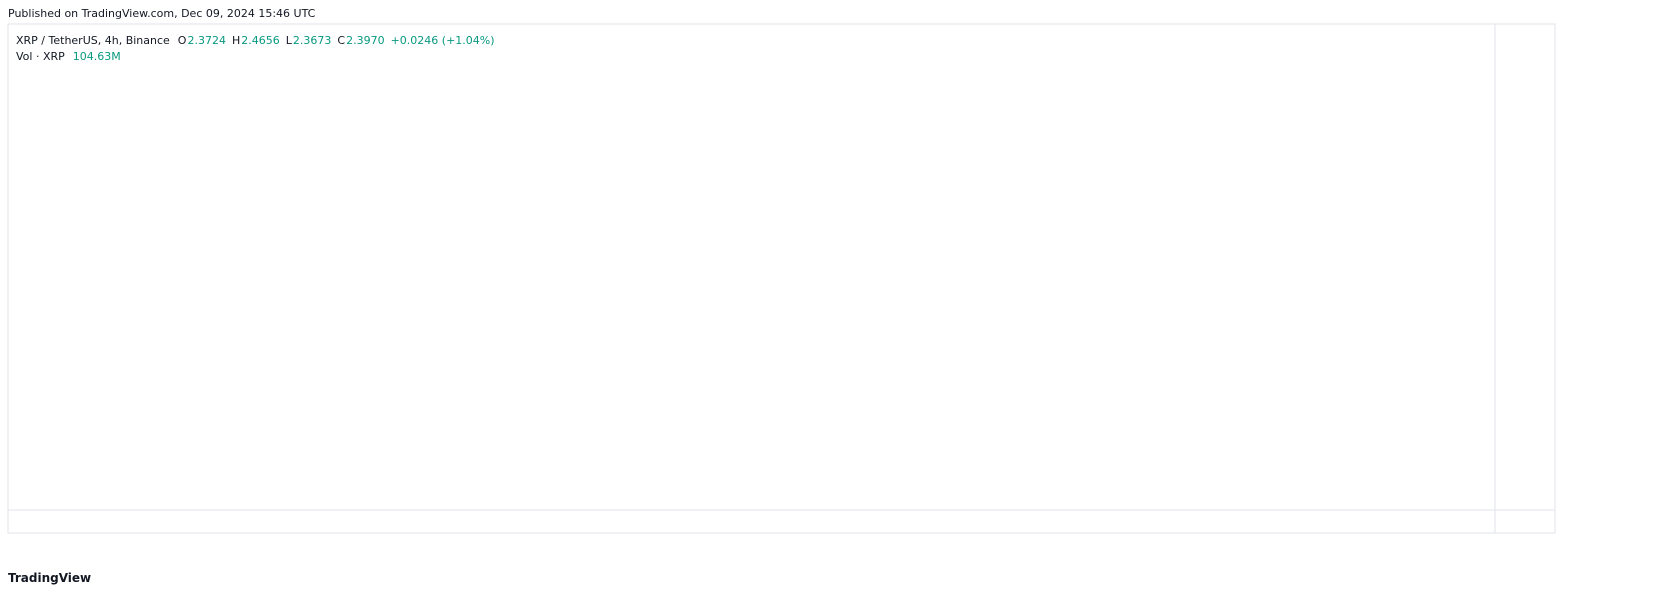  What do you see at coordinates (50, 578) in the screenshot?
I see `footer-logo: TradingView` at bounding box center [50, 578].